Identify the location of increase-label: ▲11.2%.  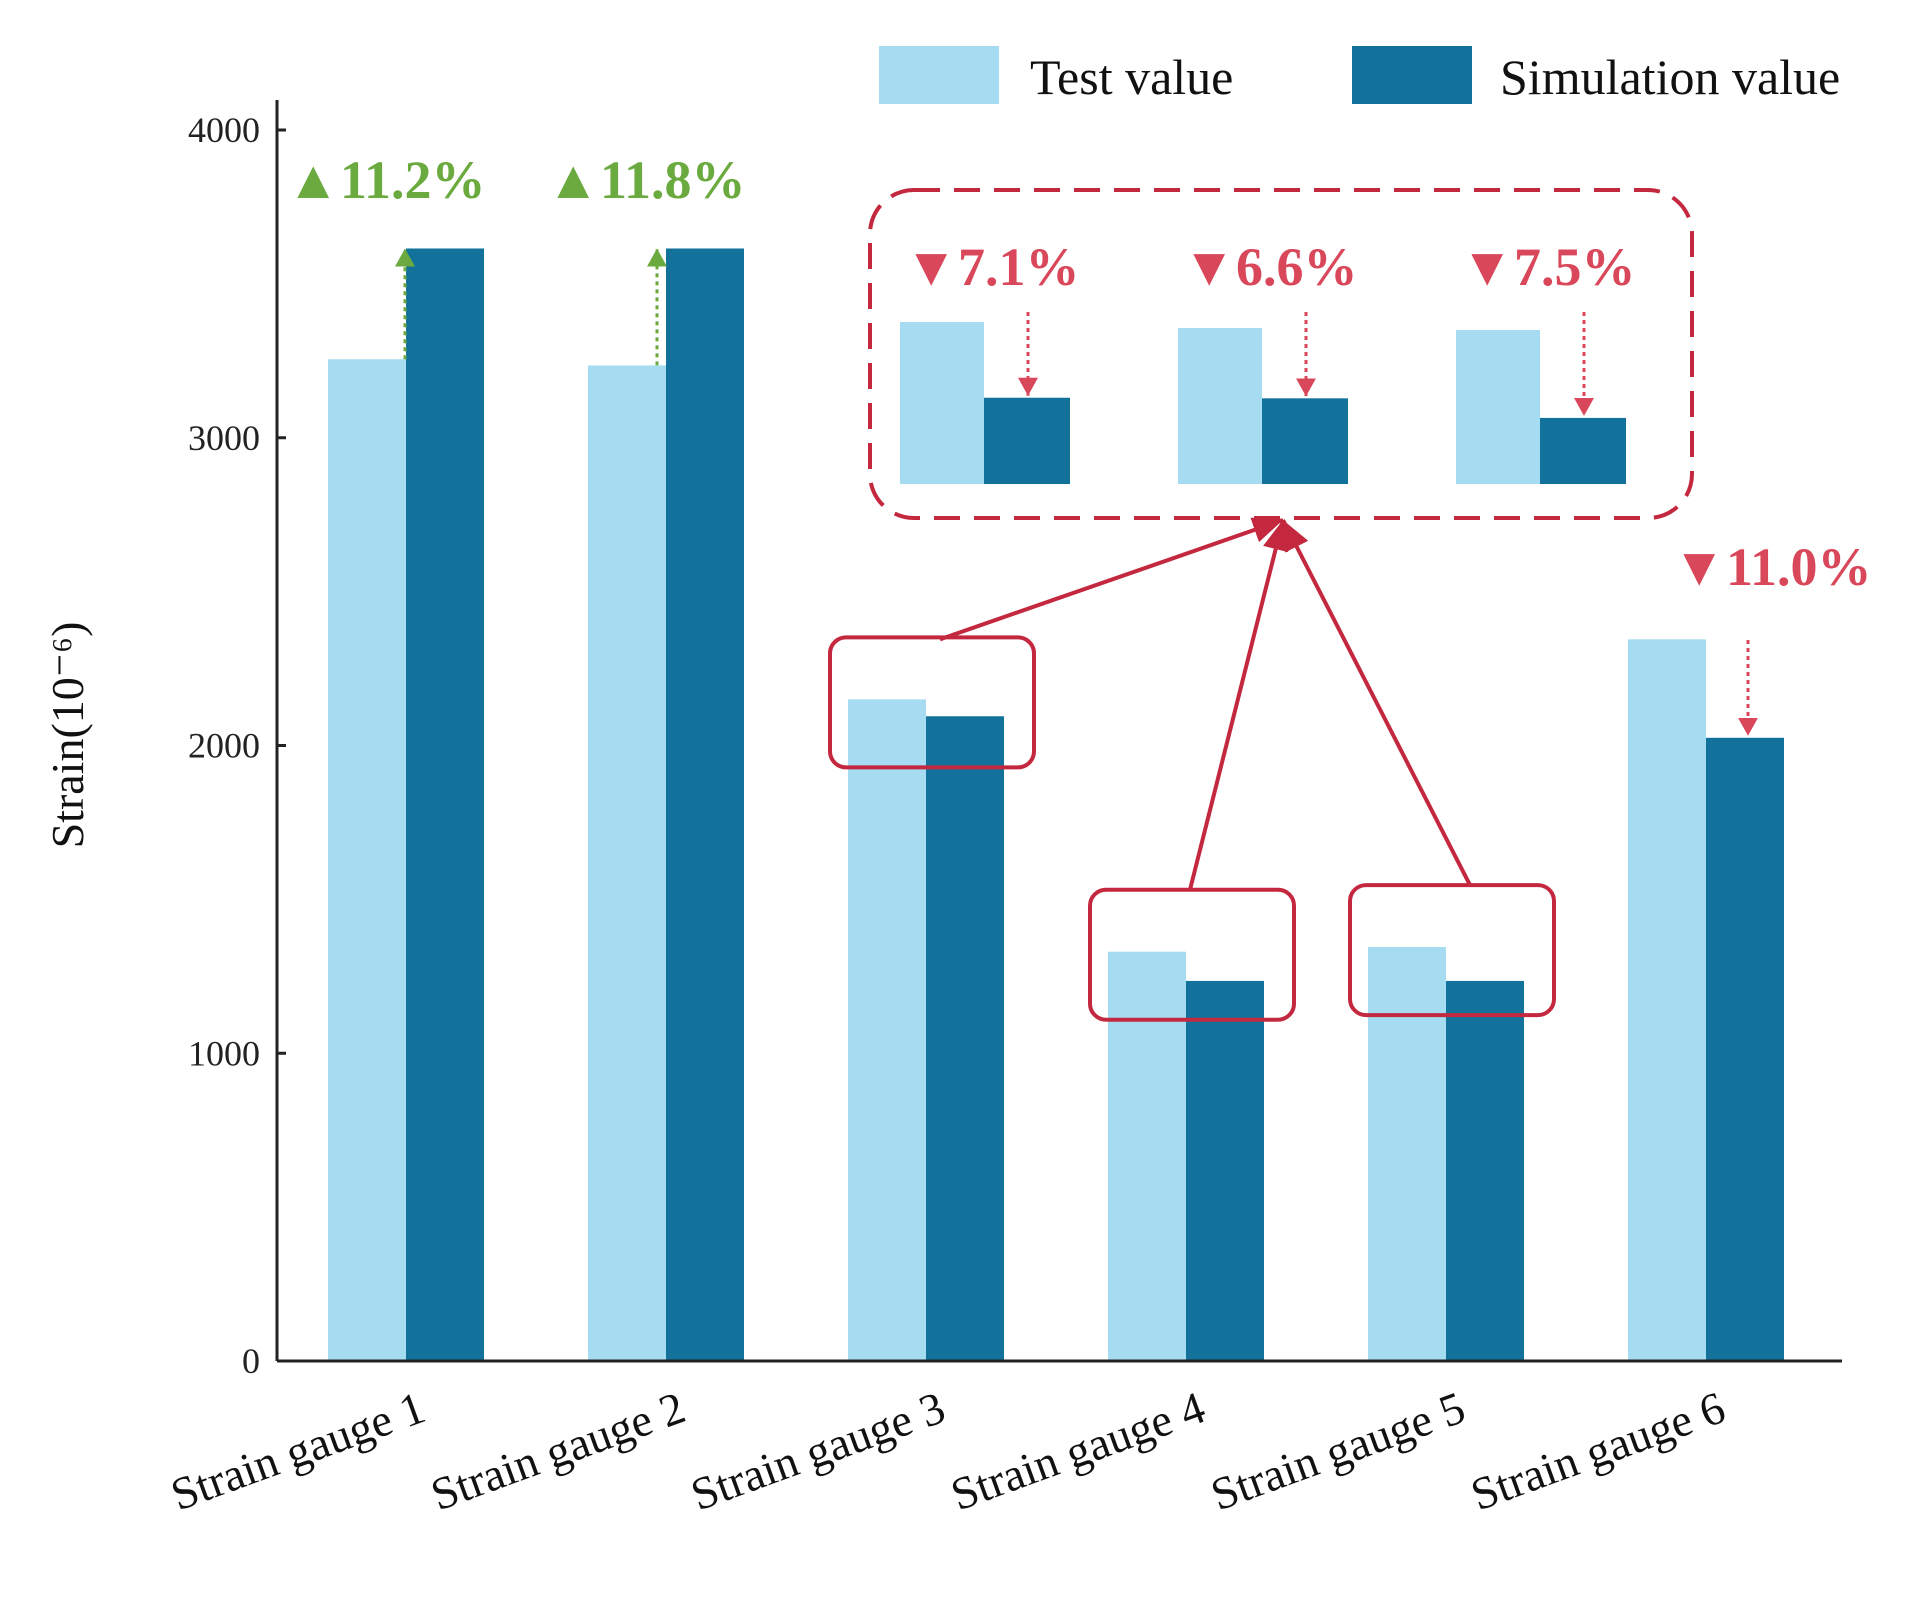
(386, 180).